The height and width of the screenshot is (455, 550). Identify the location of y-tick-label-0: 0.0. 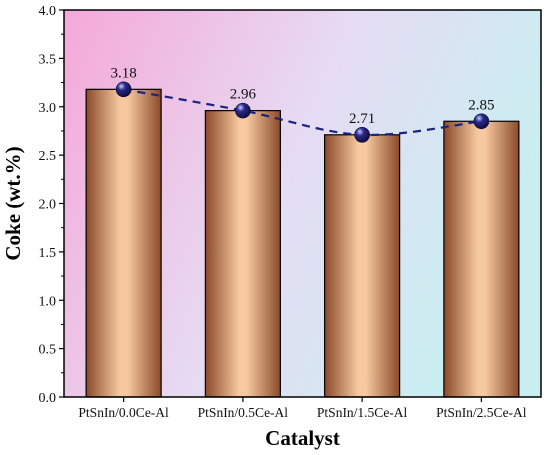
(48, 398).